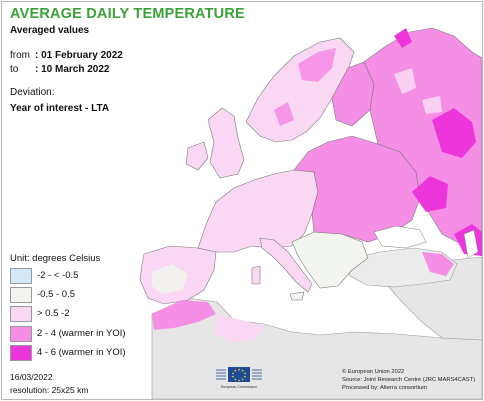 This screenshot has width=484, height=401. Describe the element at coordinates (79, 55) in the screenshot. I see `from-value: : 01 February 2022` at that location.